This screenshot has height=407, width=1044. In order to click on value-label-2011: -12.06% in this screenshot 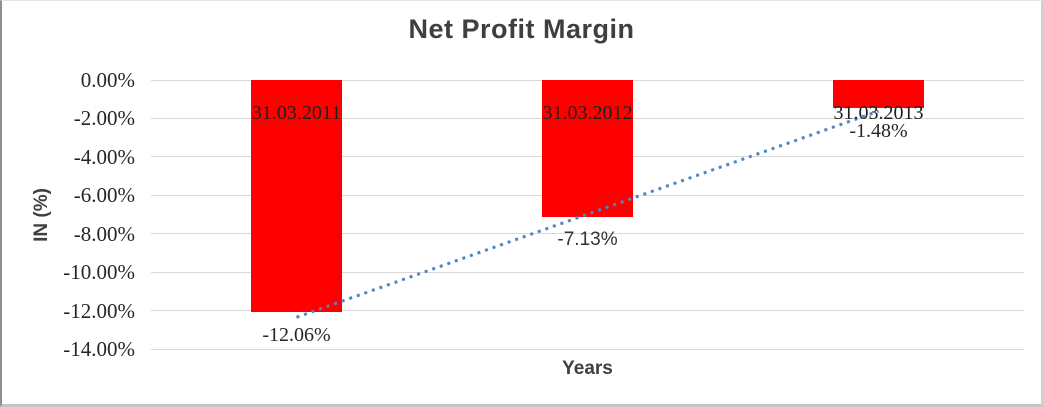, I will do `click(296, 334)`.